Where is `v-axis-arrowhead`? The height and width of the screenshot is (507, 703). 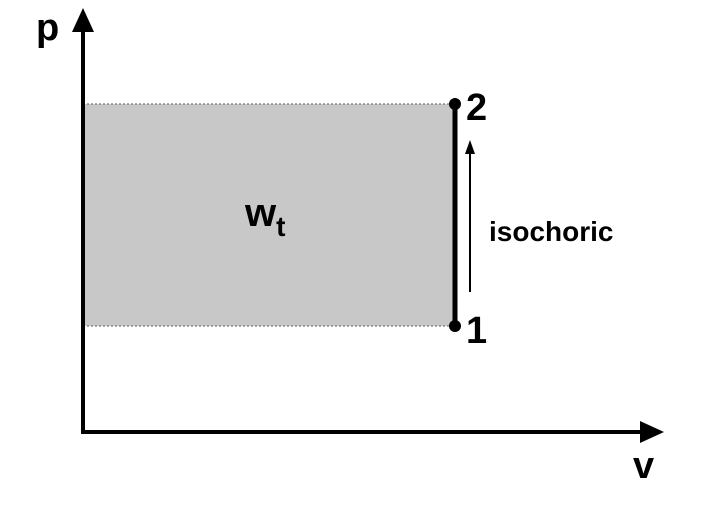
v-axis-arrowhead is located at coordinates (652, 432).